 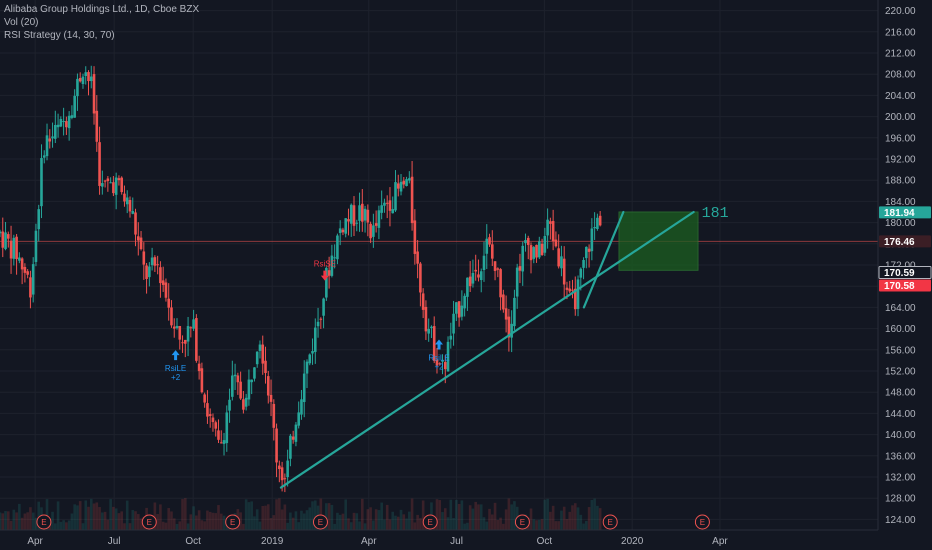 What do you see at coordinates (900, 435) in the screenshot?
I see `price-tick-label: 140.00` at bounding box center [900, 435].